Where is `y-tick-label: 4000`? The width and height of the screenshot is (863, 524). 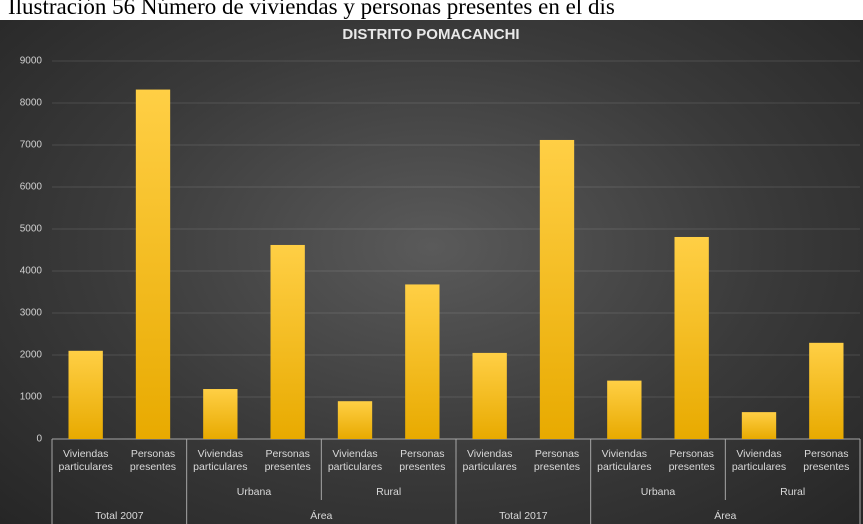 y-tick-label: 4000 is located at coordinates (31, 271).